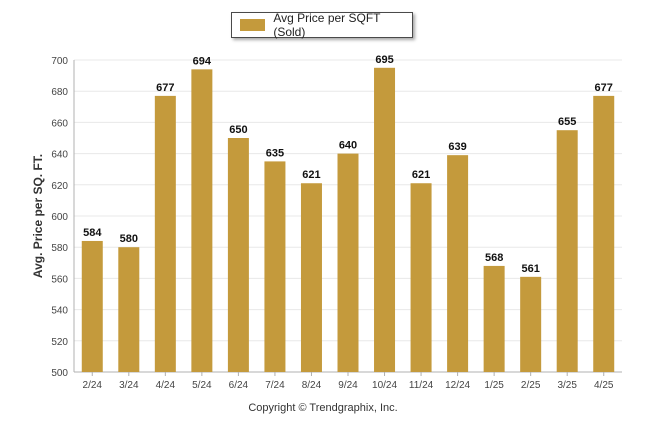 The width and height of the screenshot is (646, 434). I want to click on bar-value-label: 694, so click(202, 61).